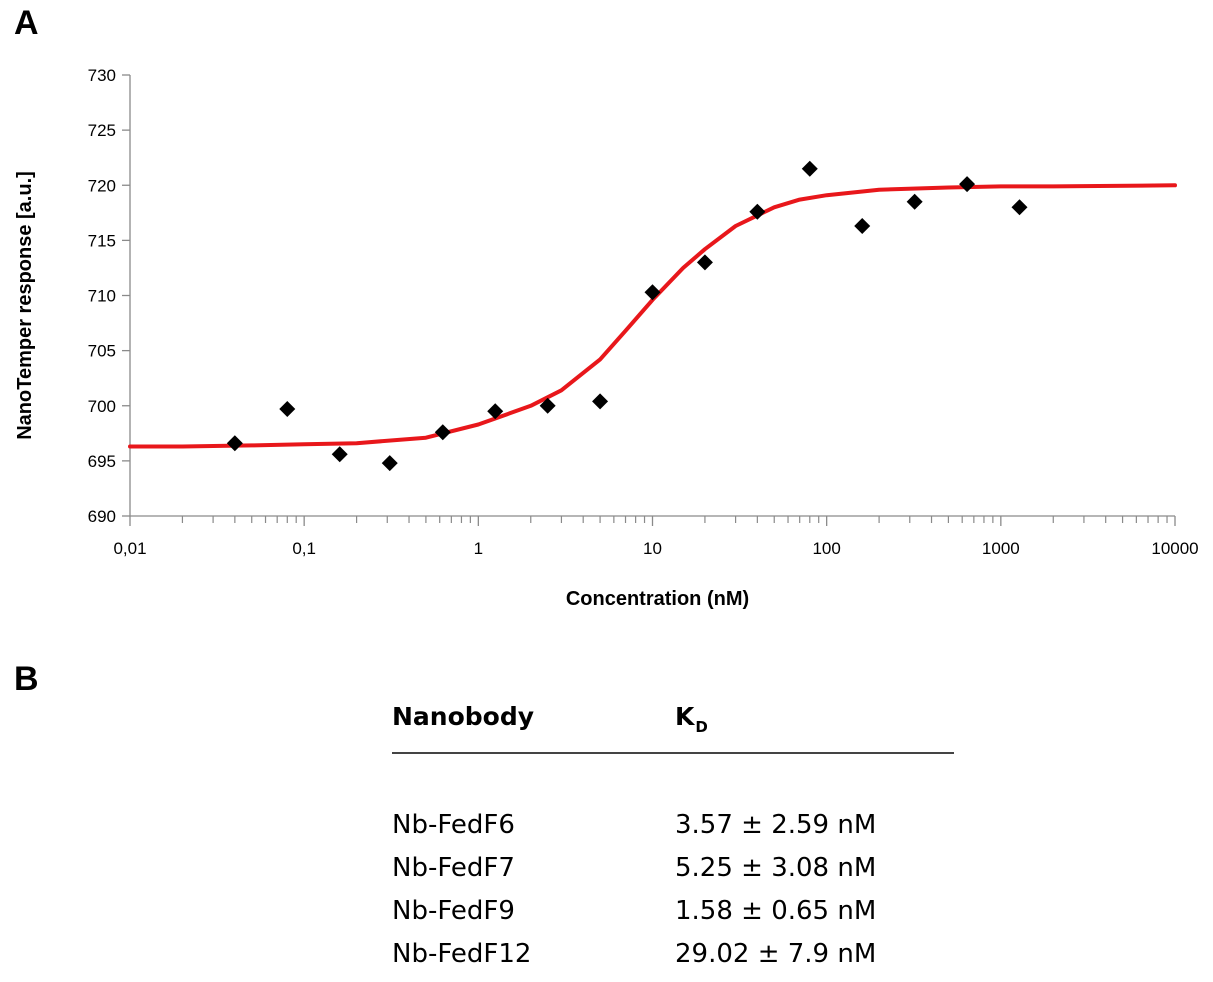  I want to click on header-kd: KD, so click(691, 719).